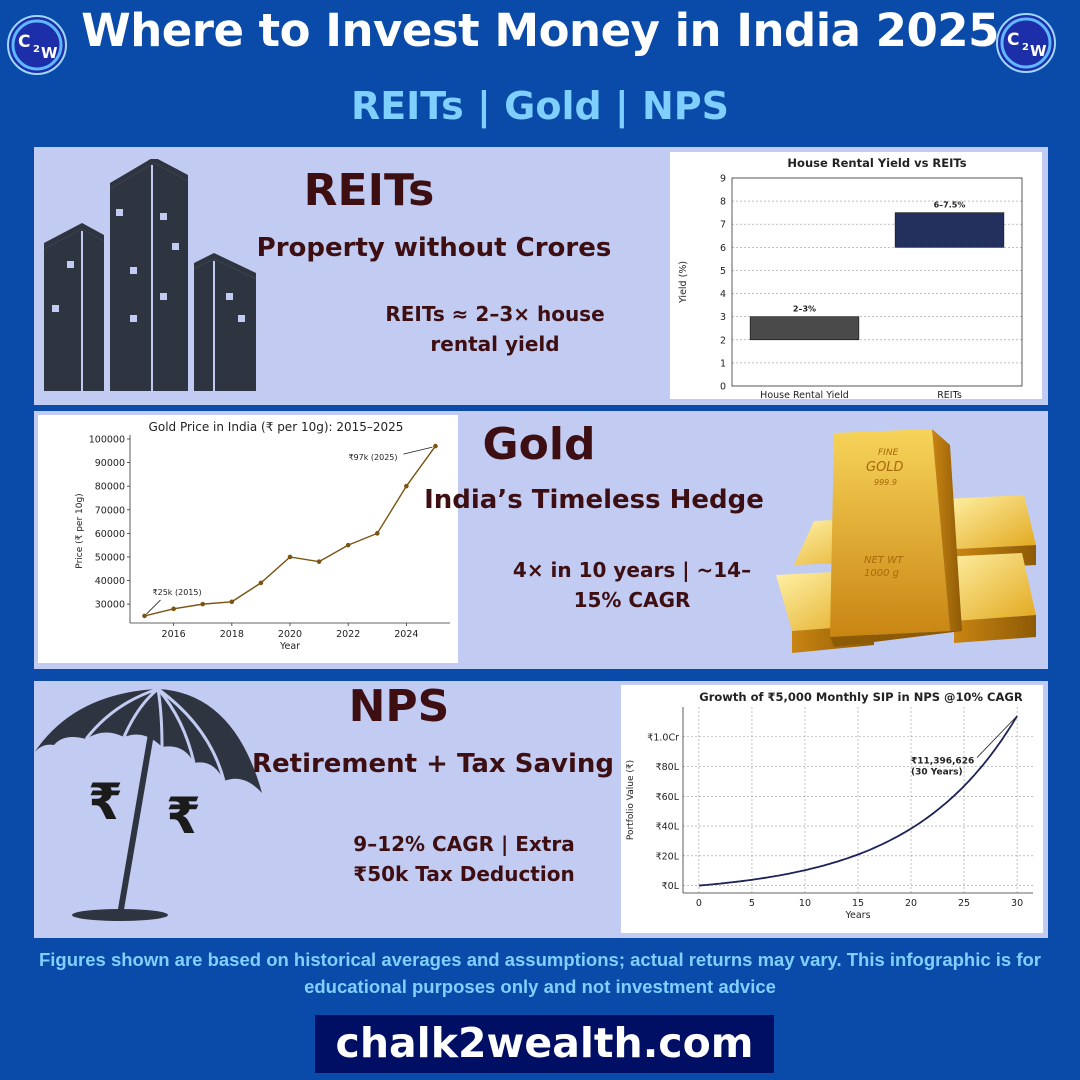 This screenshot has width=1080, height=1080. What do you see at coordinates (369, 190) in the screenshot?
I see `reits-heading: REITs` at bounding box center [369, 190].